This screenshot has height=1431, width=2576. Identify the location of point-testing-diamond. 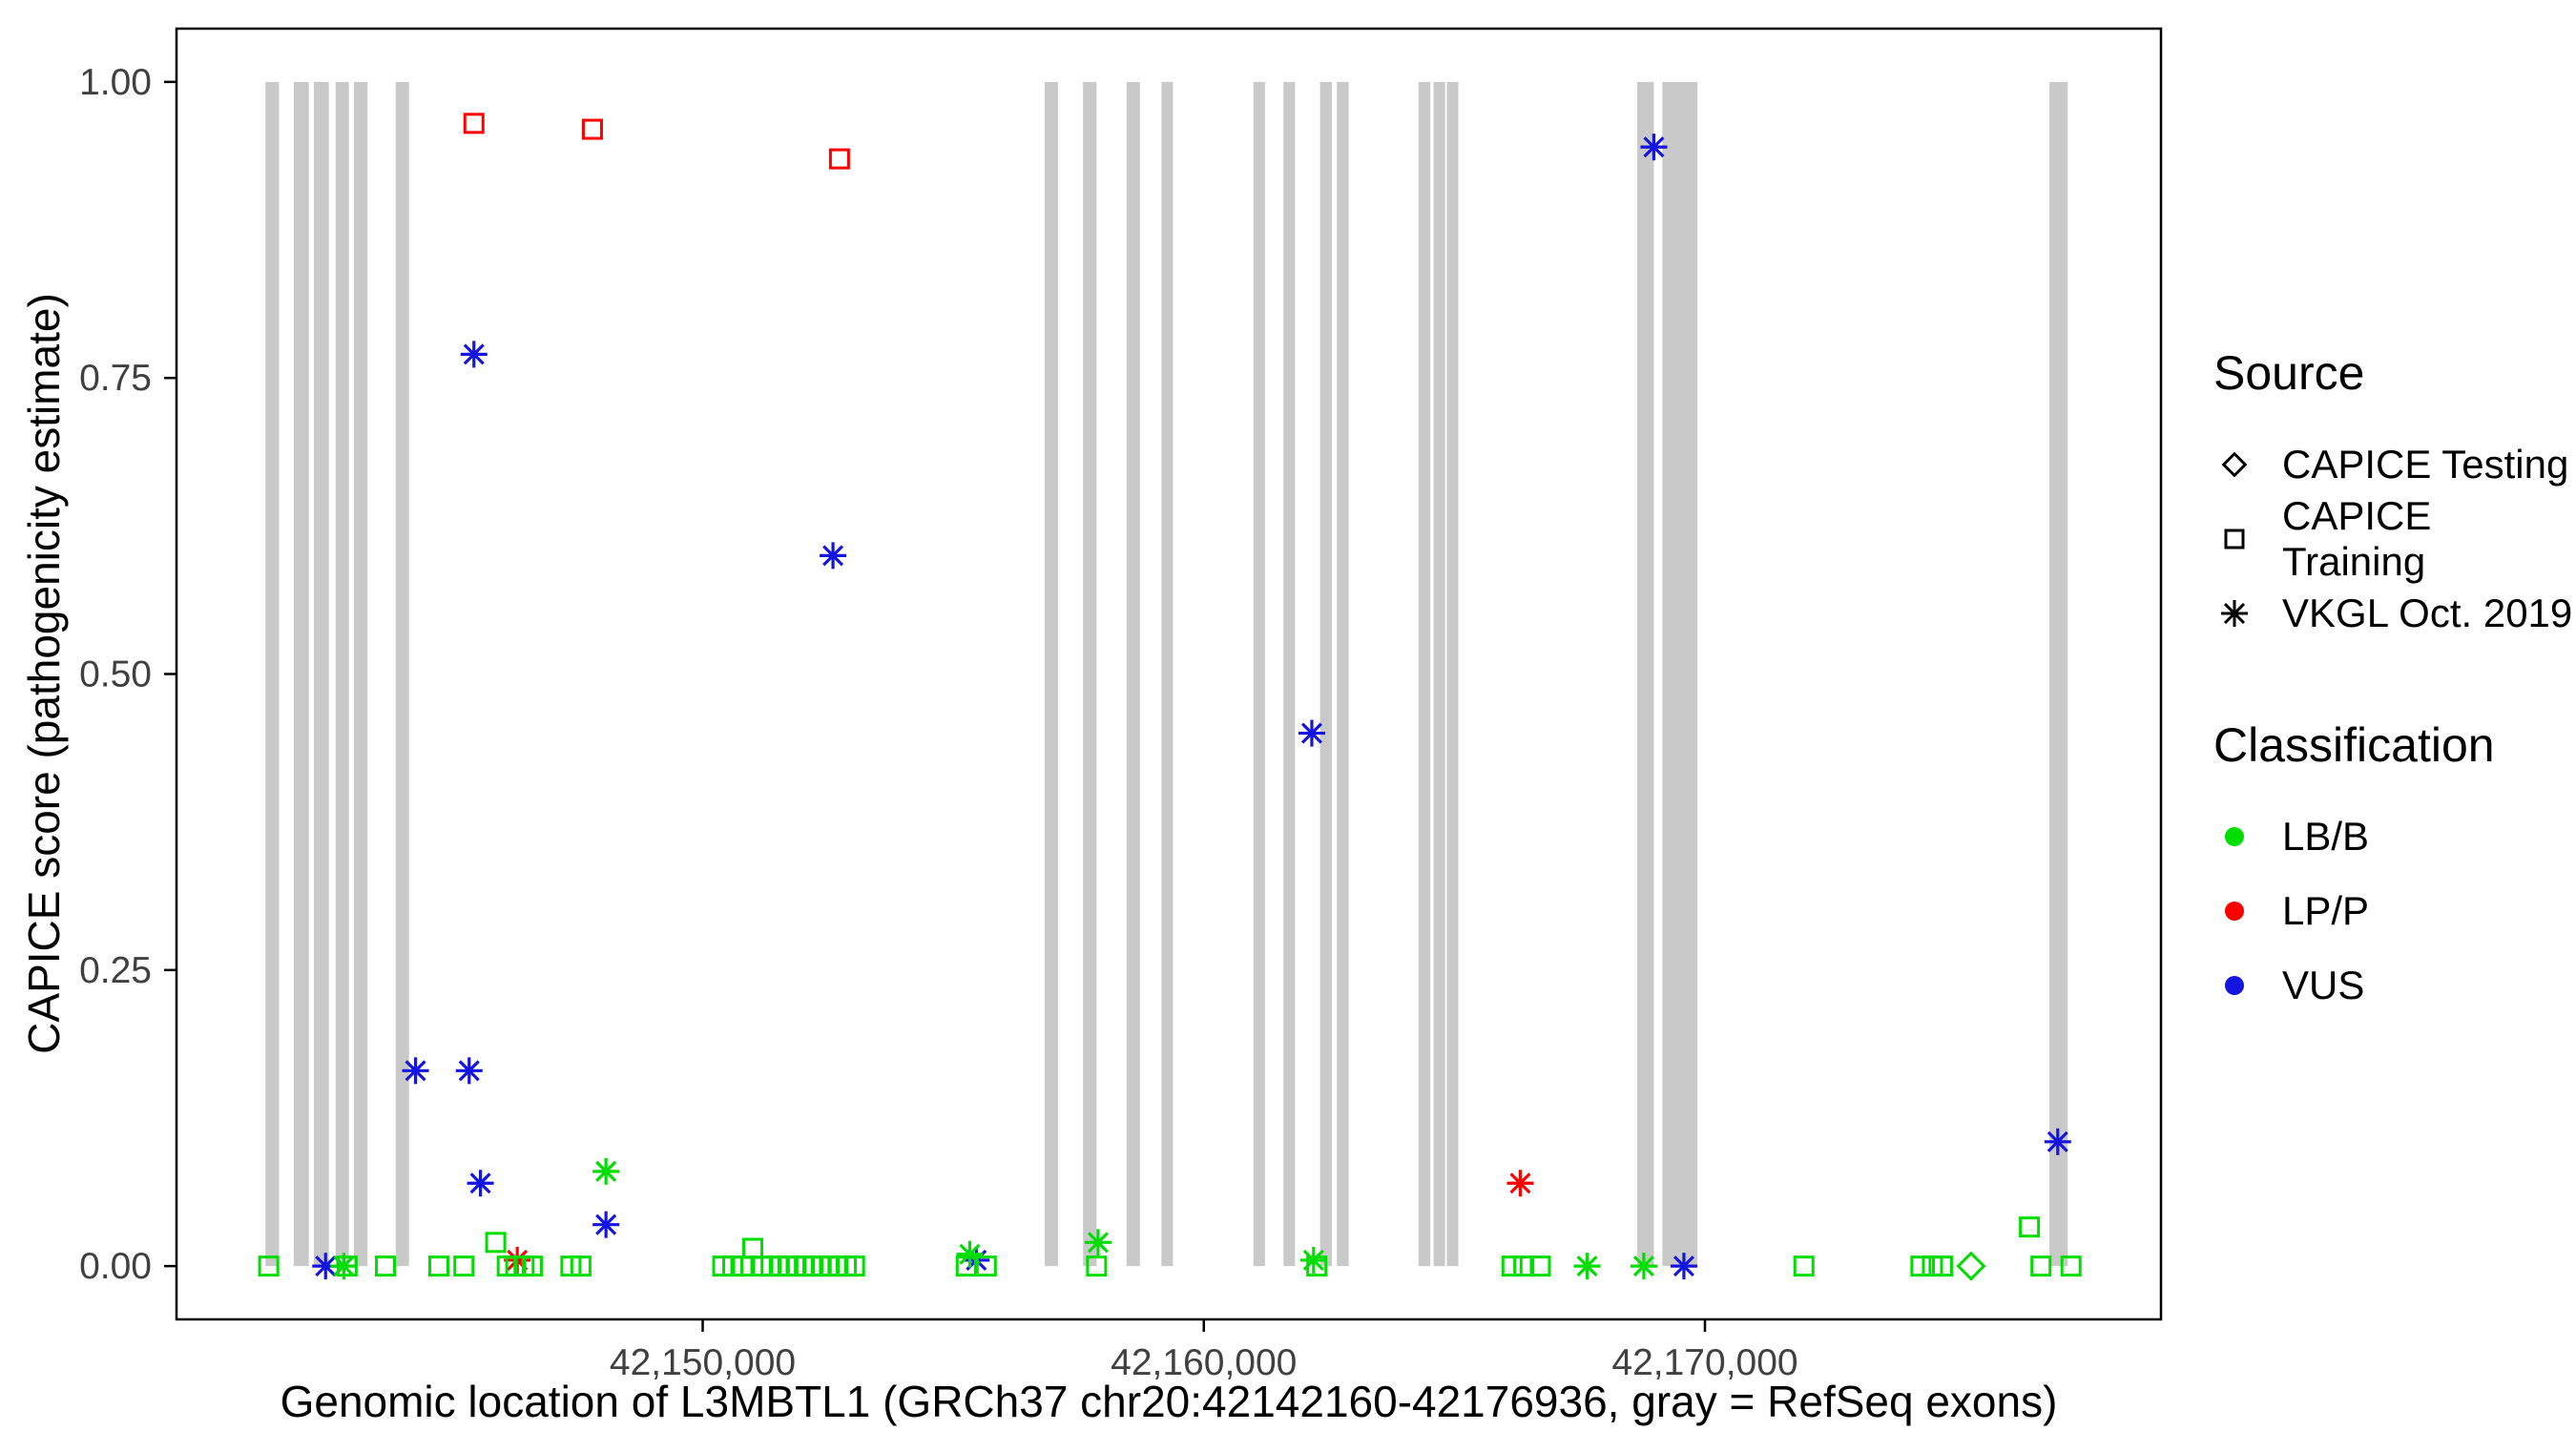
(1971, 1266).